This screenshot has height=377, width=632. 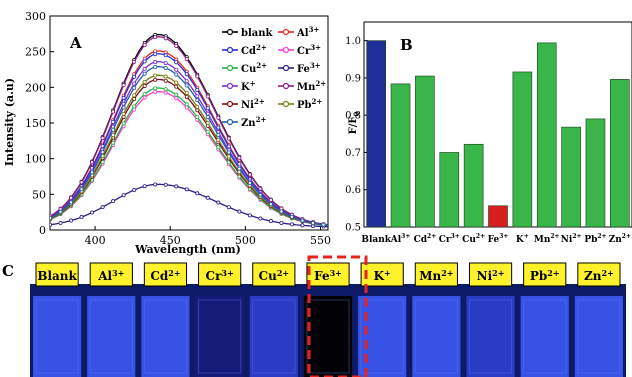 What do you see at coordinates (406, 45) in the screenshot?
I see `panel-b-letter: B` at bounding box center [406, 45].